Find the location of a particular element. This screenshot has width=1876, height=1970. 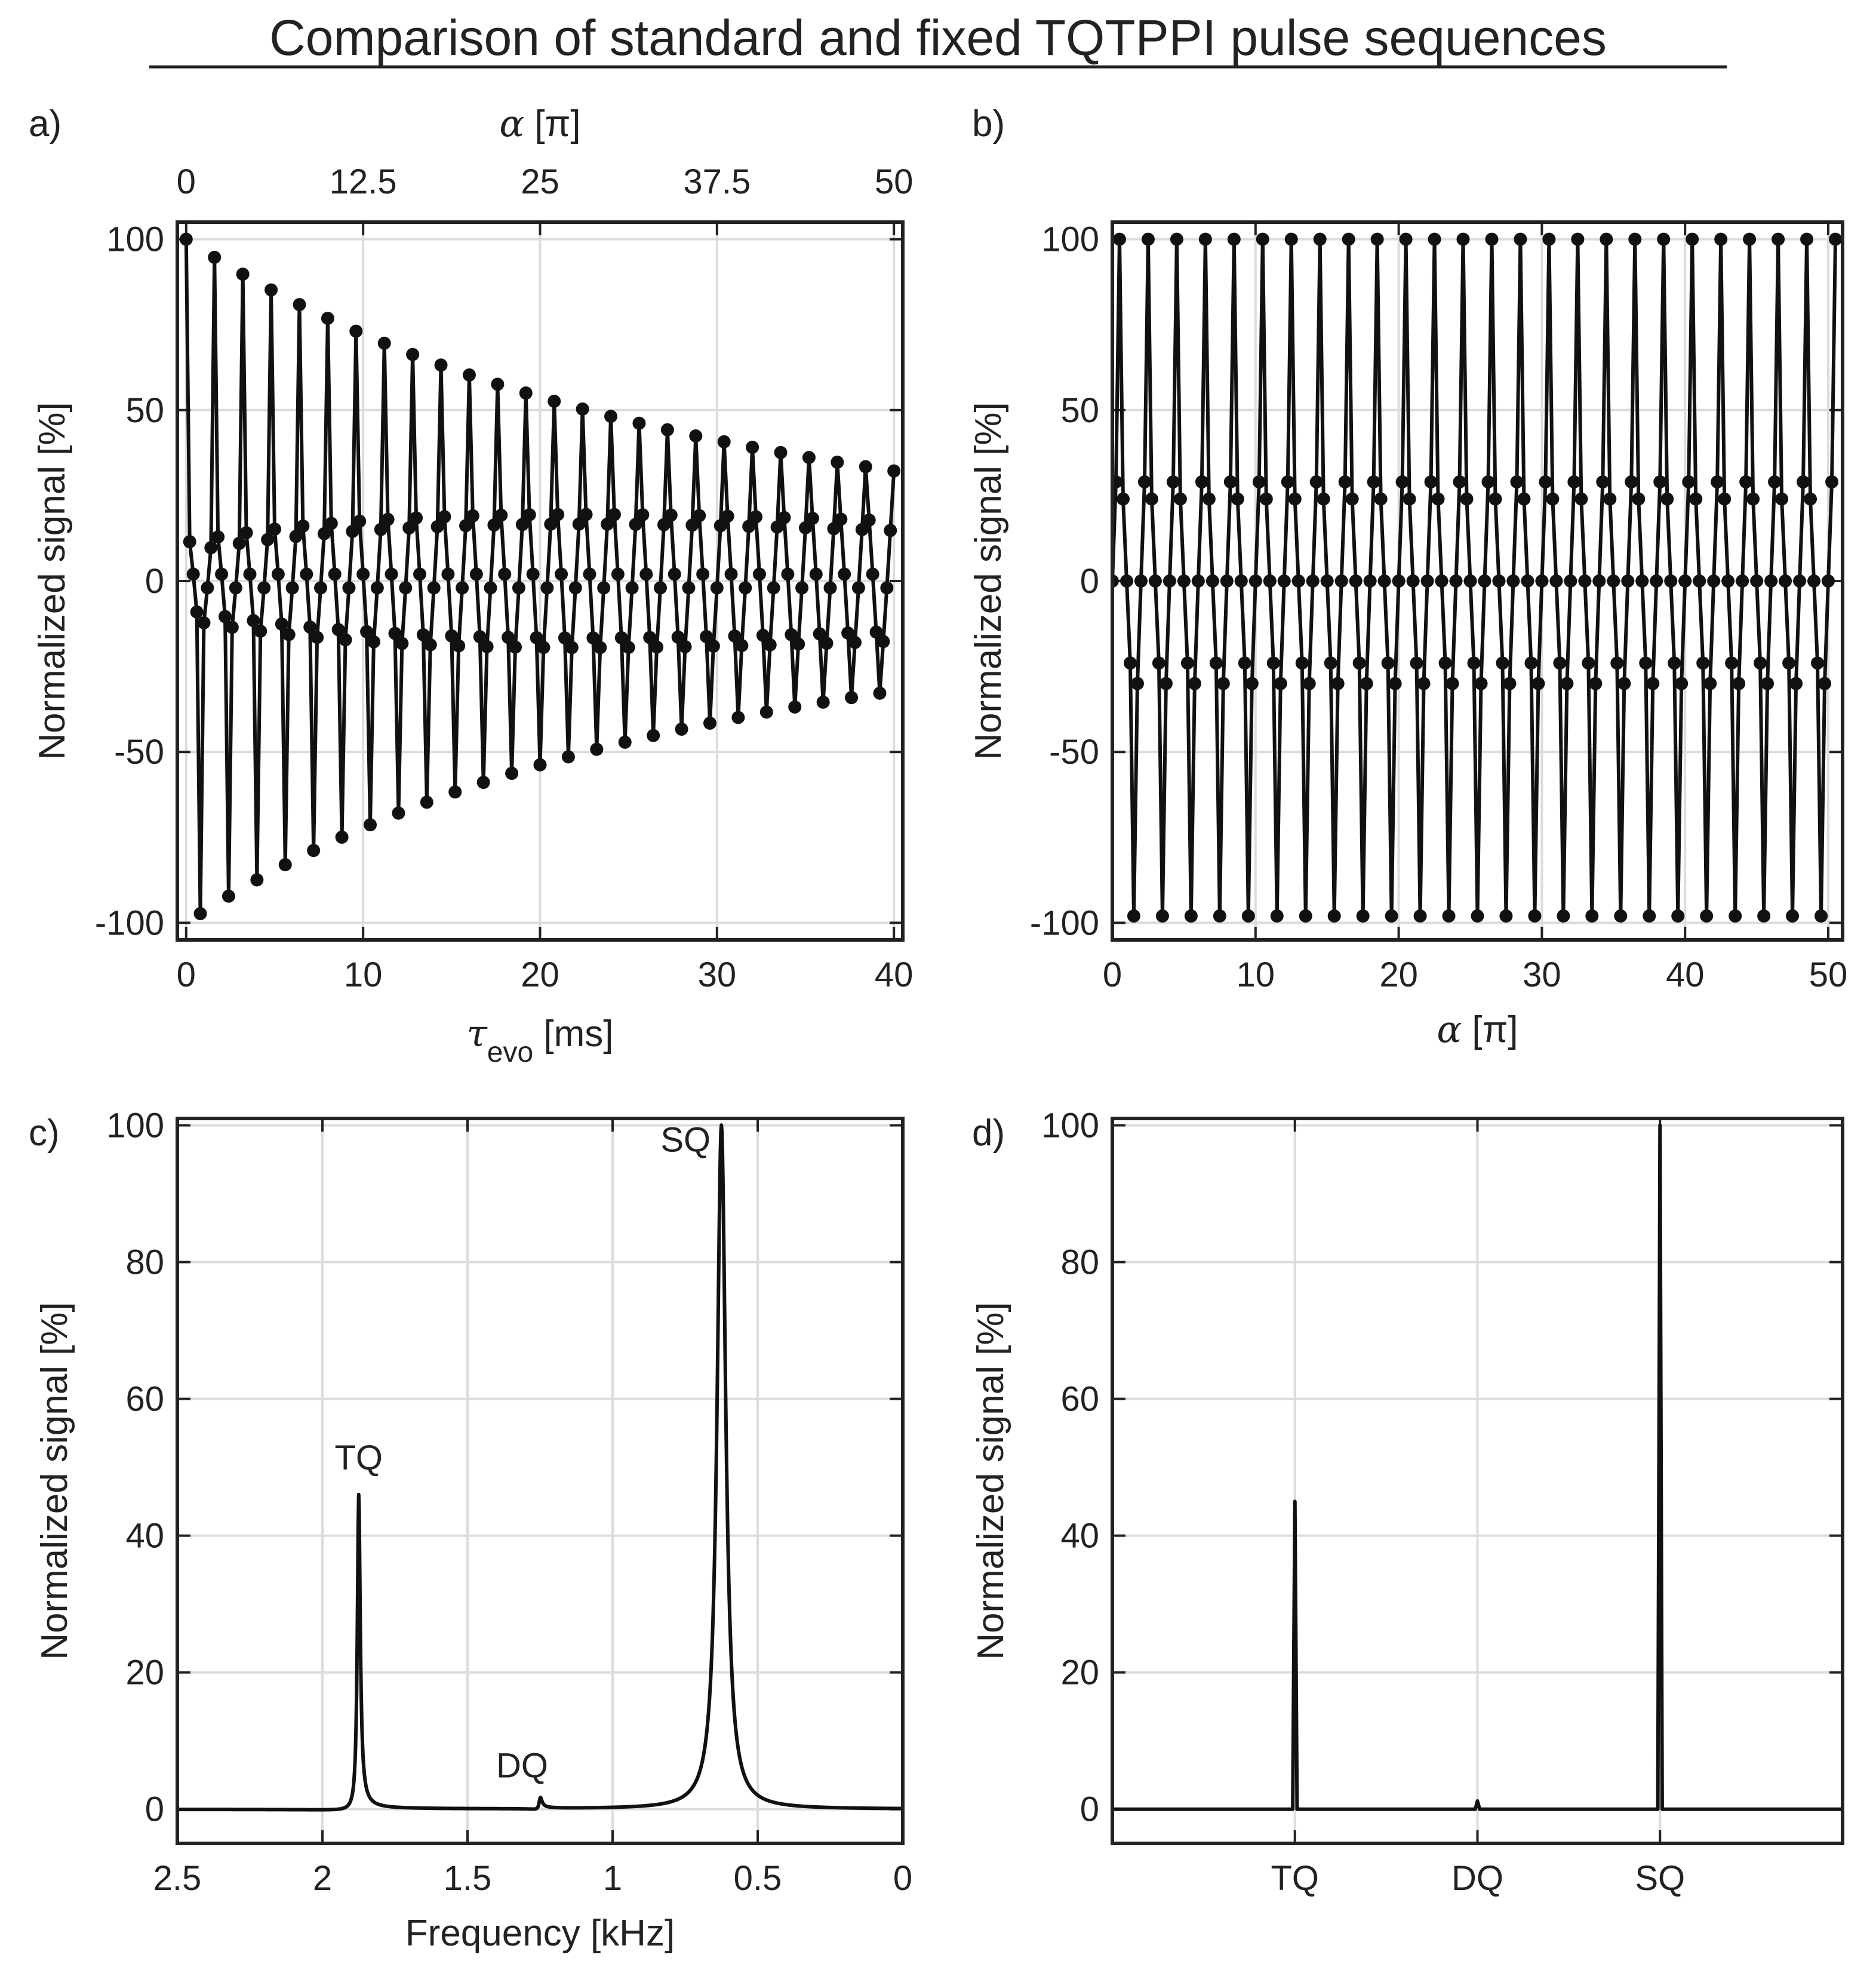

top-x-tick-label: 0 is located at coordinates (186, 181).